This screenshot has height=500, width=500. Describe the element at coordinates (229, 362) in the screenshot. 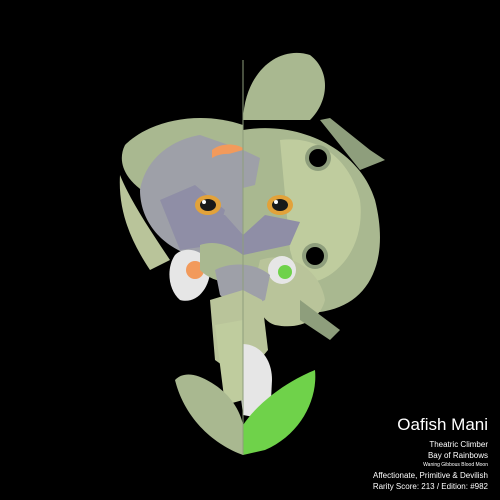

I see `torso-left-panel` at that location.